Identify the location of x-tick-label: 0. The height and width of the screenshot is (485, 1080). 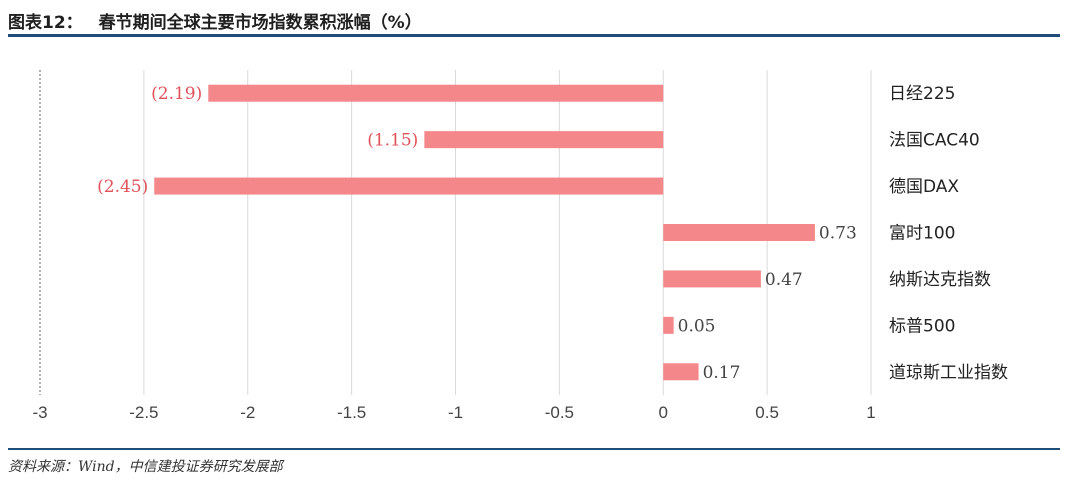
(663, 412).